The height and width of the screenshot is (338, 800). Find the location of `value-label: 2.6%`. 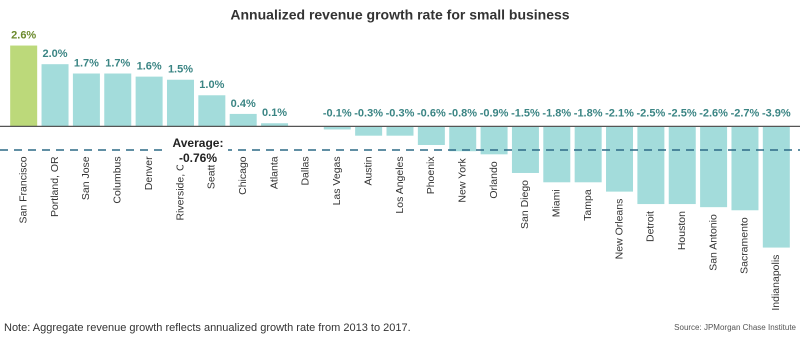

value-label: 2.6% is located at coordinates (23, 35).